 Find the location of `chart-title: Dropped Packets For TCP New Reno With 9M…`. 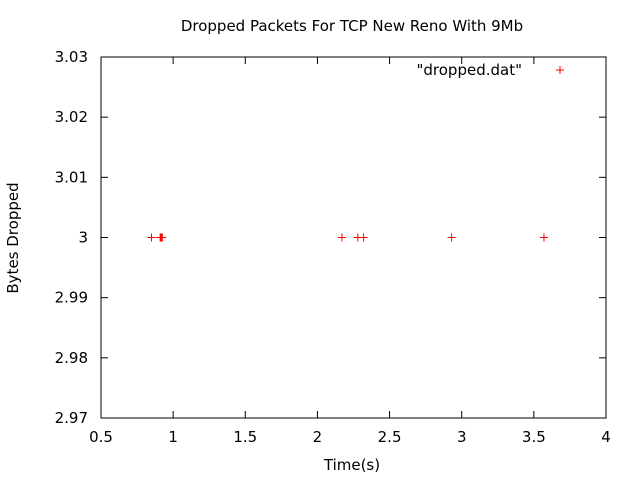

chart-title: Dropped Packets For TCP New Reno With 9M… is located at coordinates (352, 26).